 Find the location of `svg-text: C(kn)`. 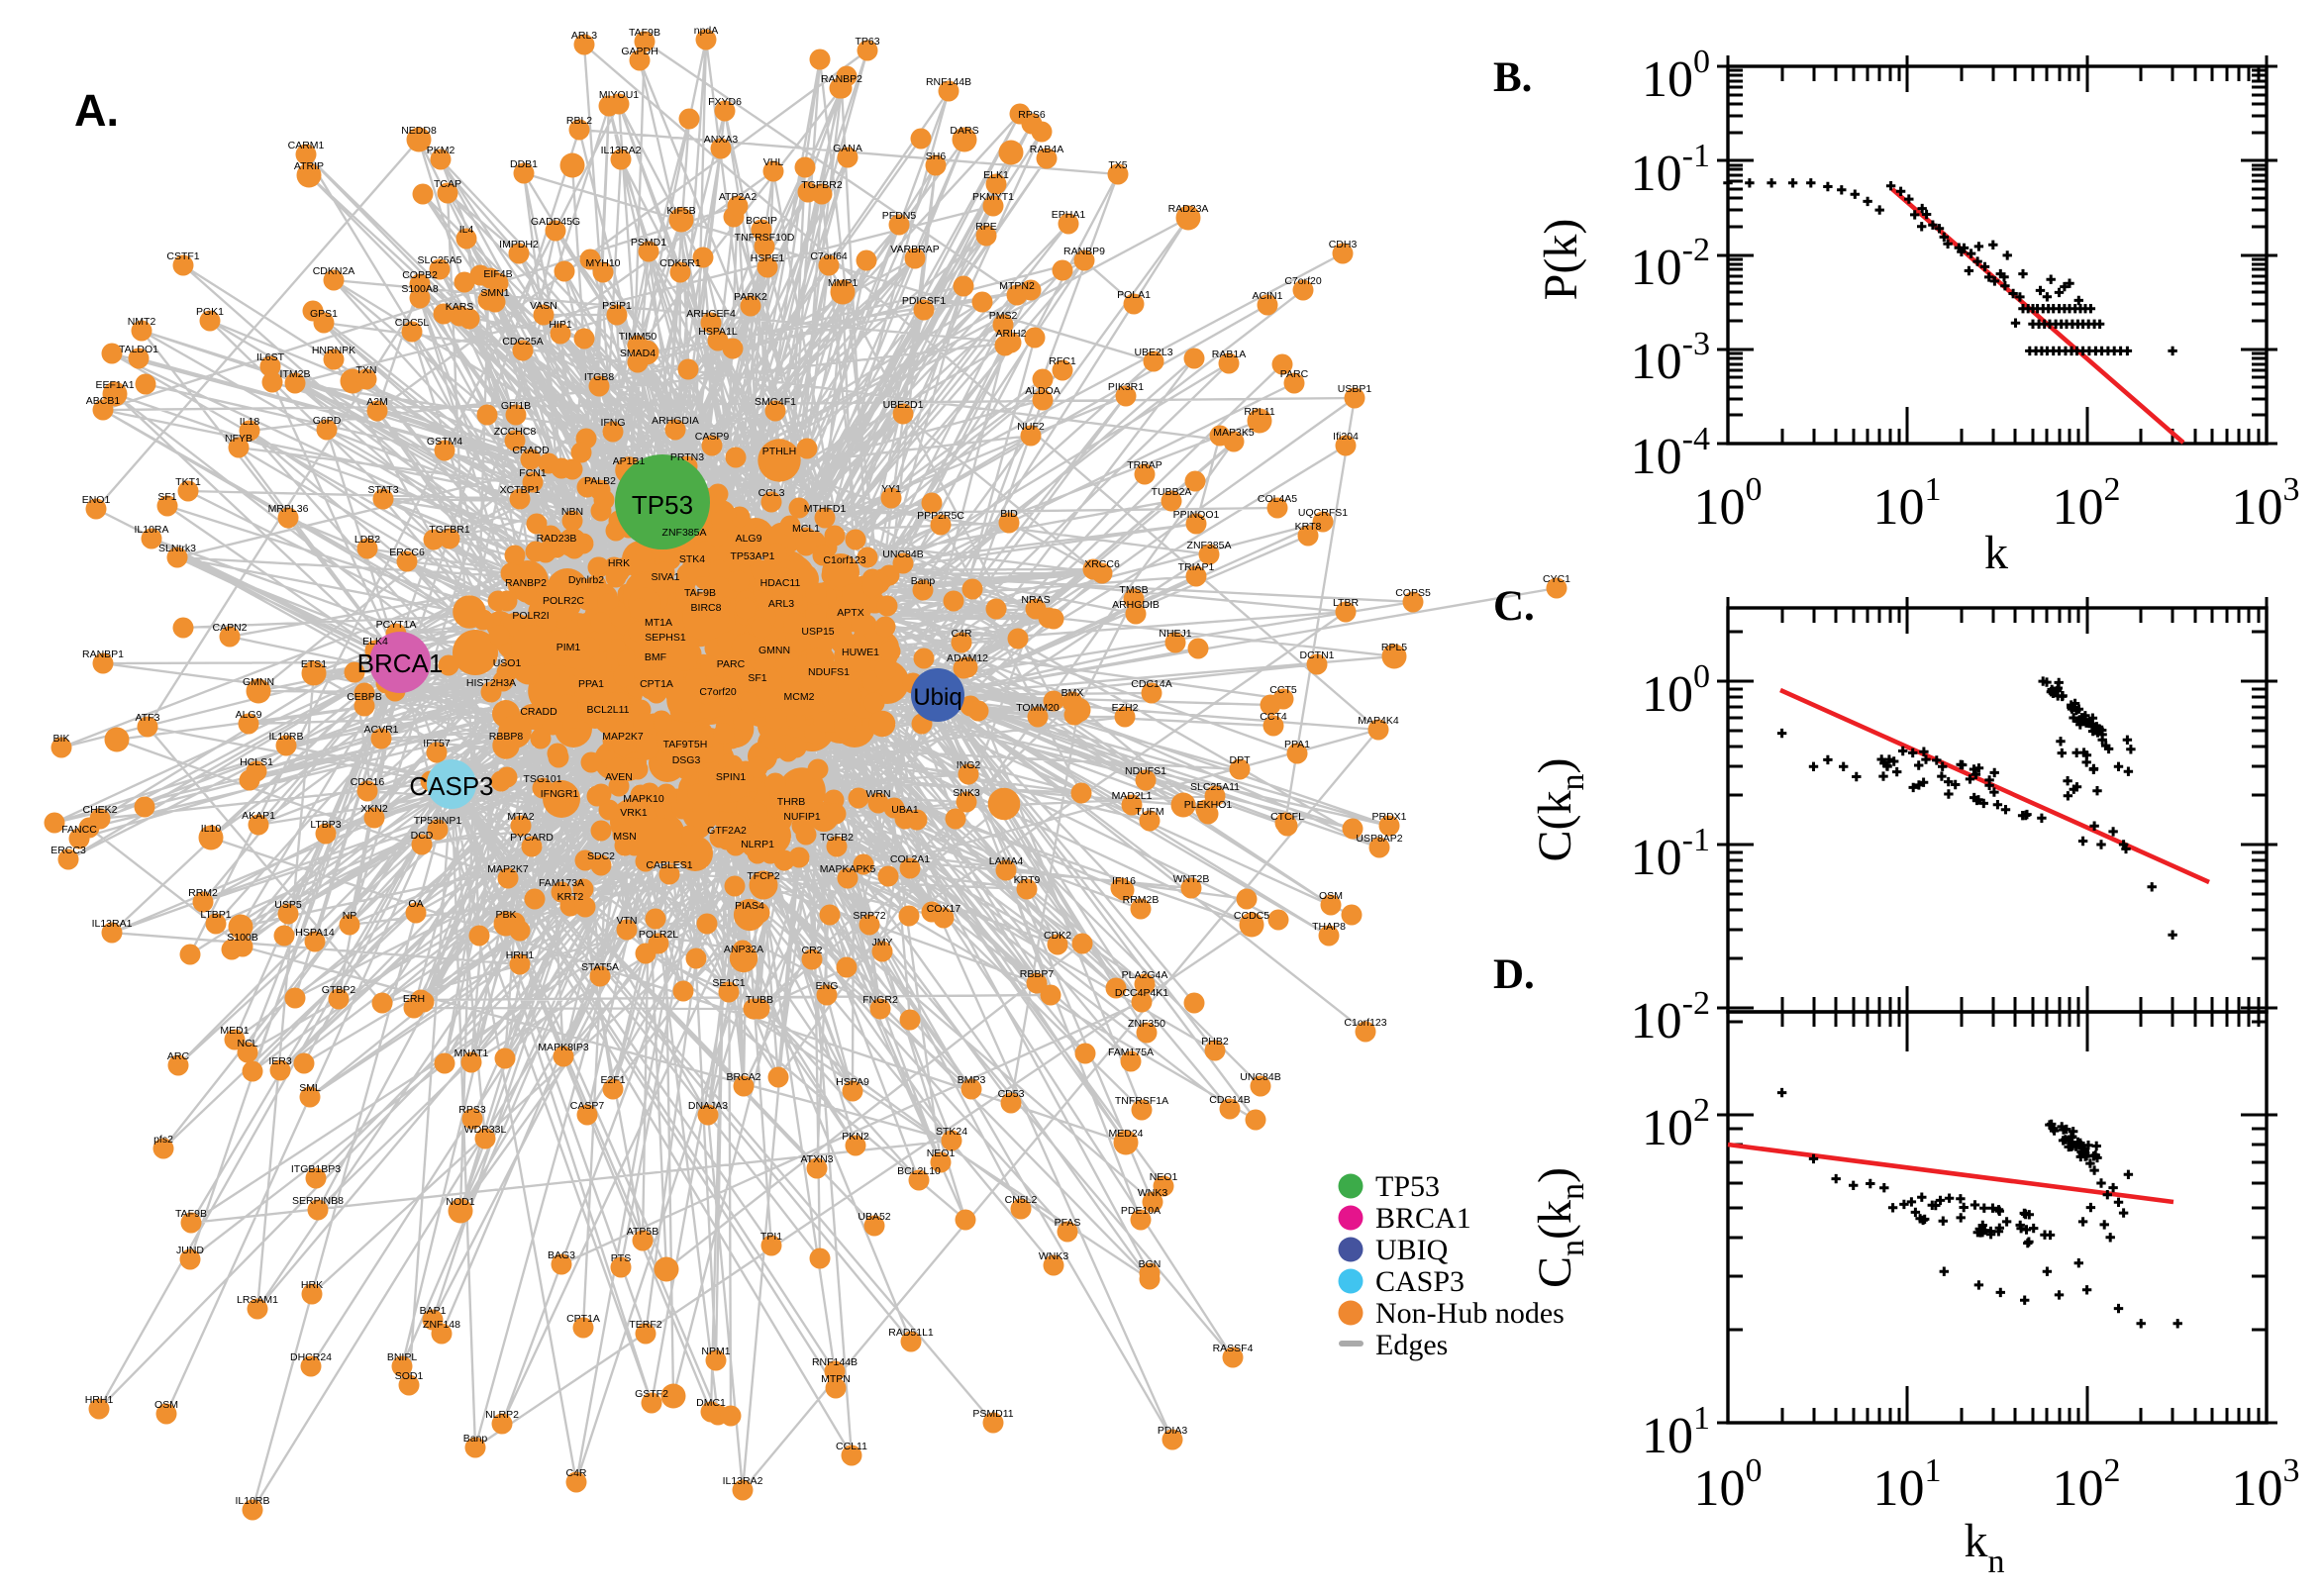

svg-text: C(kn) is located at coordinates (1560, 810).